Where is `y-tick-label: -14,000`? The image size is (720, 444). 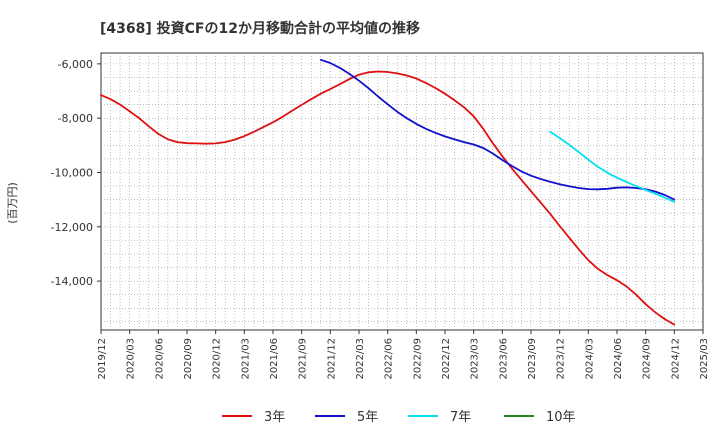 y-tick-label: -14,000 is located at coordinates (72, 281).